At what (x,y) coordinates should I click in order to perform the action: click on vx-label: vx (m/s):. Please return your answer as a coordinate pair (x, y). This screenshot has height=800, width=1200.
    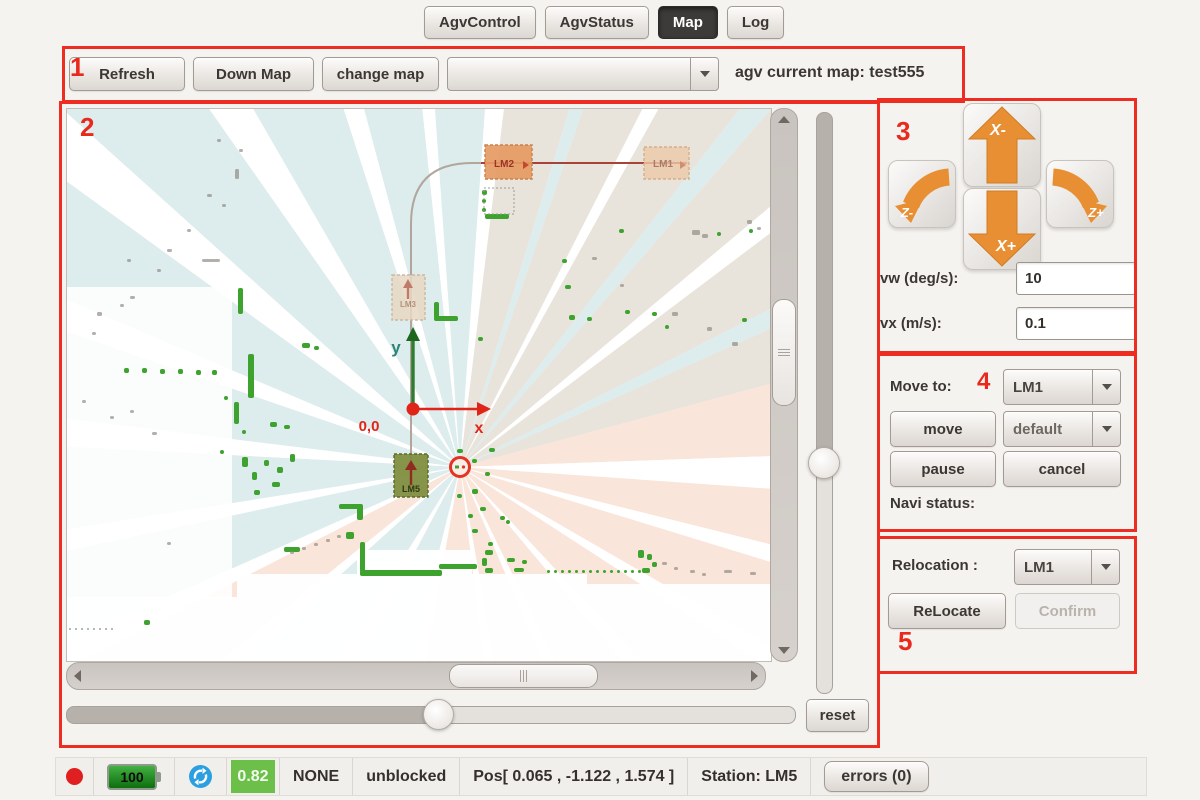
    Looking at the image, I should click on (911, 323).